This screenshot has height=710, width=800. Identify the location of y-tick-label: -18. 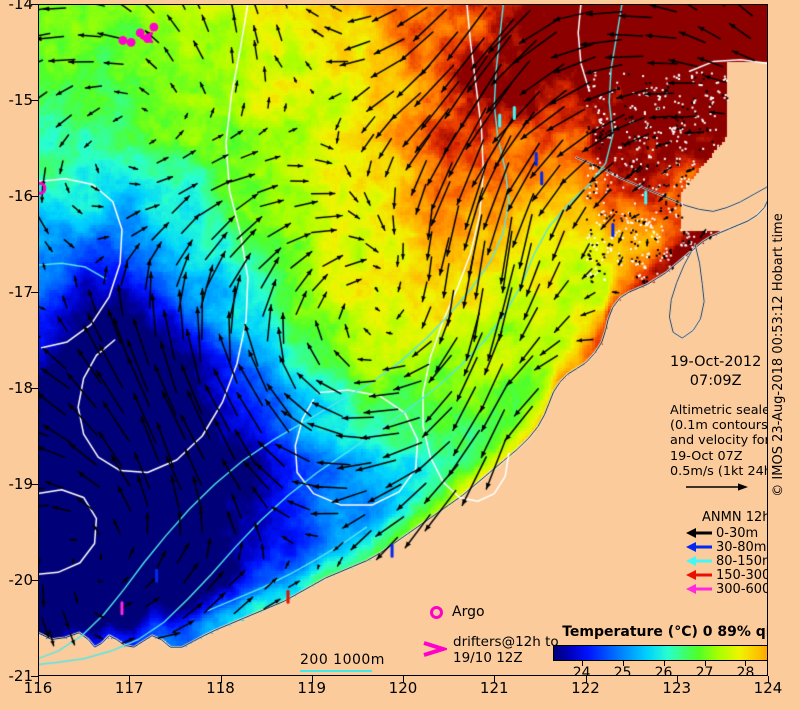
(21, 388).